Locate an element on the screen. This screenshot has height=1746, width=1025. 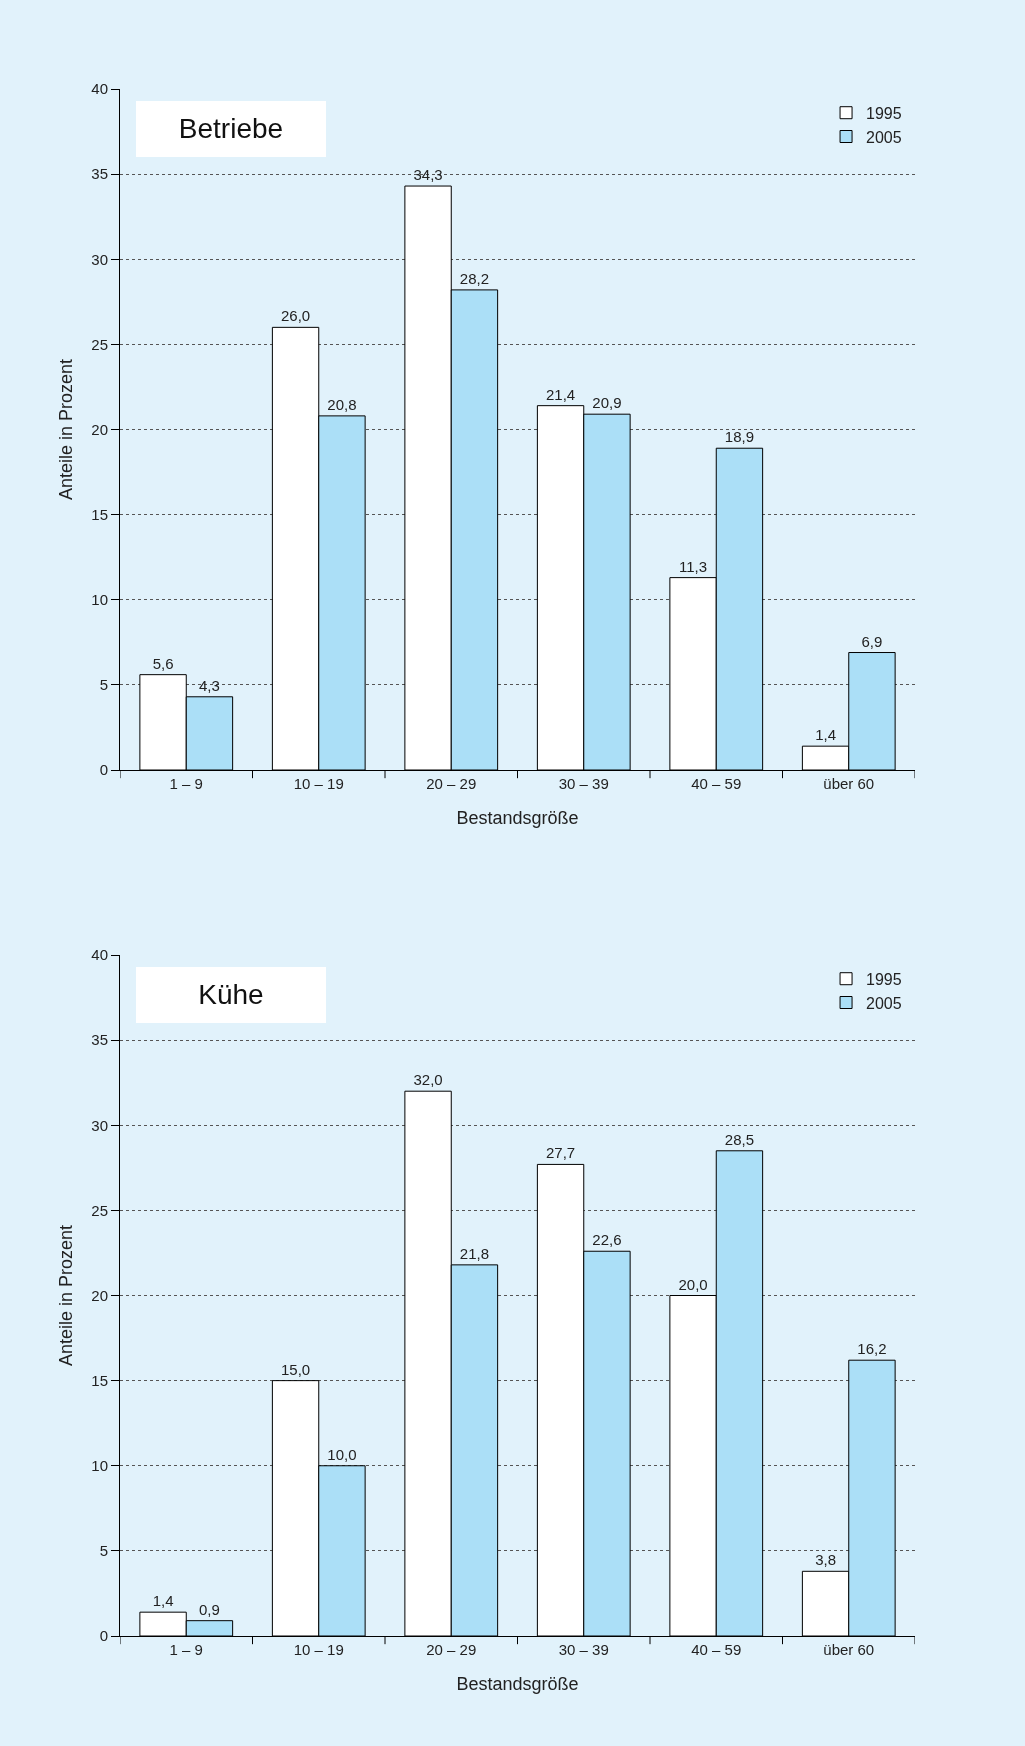
data-label: 20,8 is located at coordinates (342, 404).